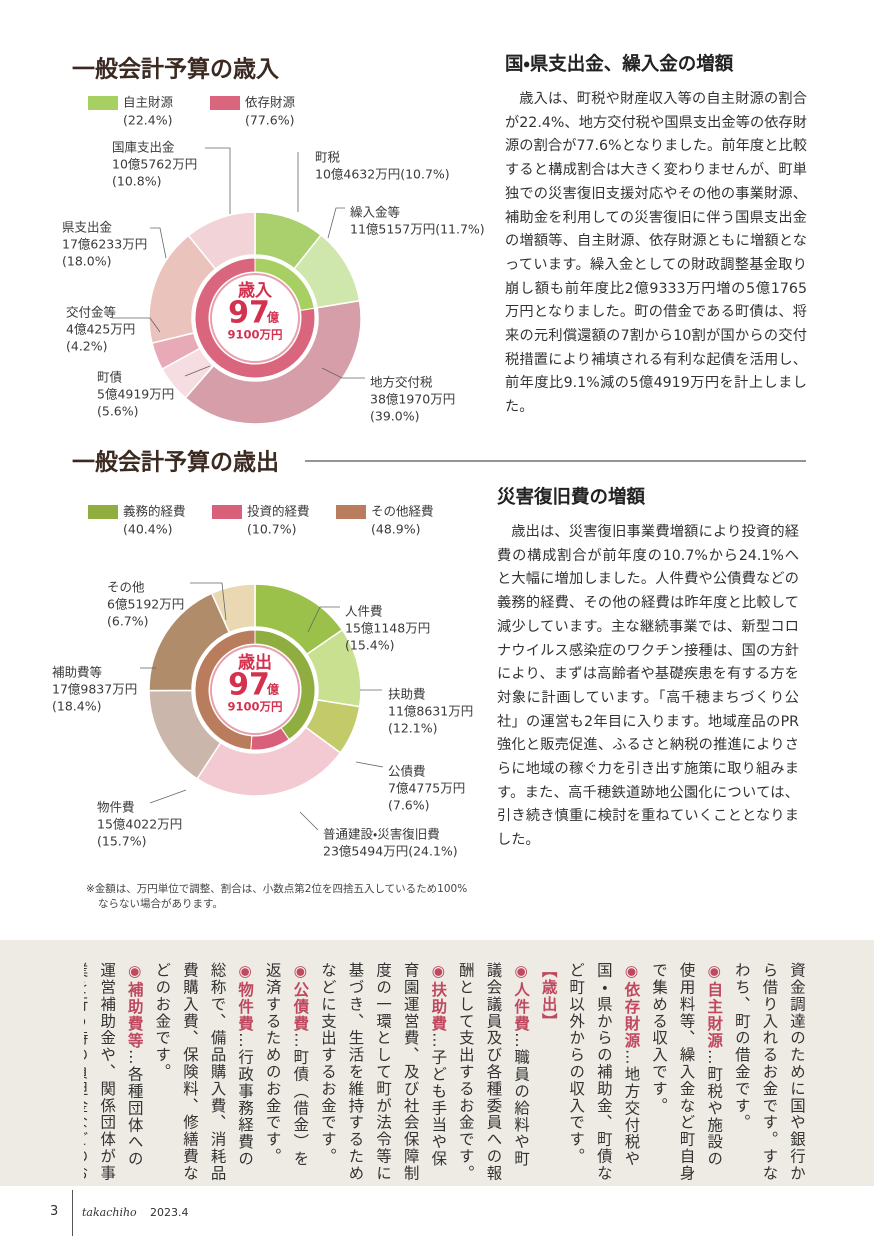 The height and width of the screenshot is (1236, 874). I want to click on footer-rule, so click(72, 1213).